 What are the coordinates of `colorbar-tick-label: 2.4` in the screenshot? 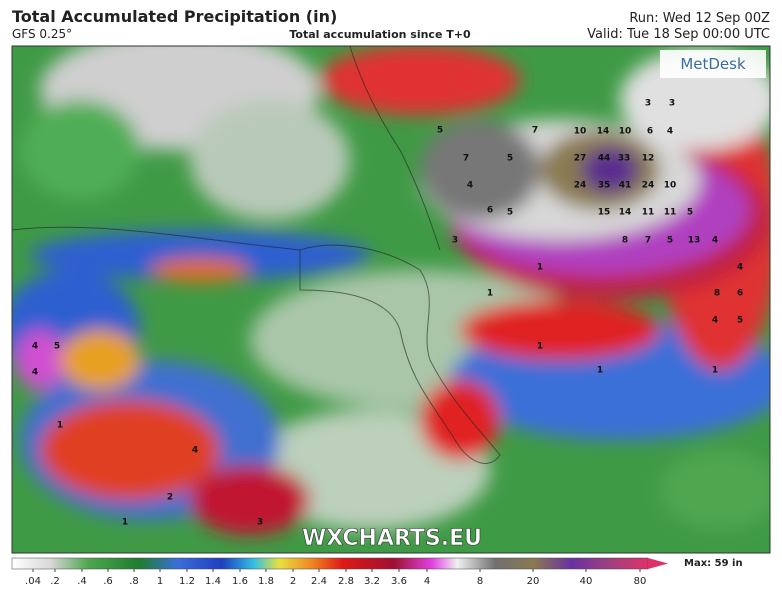 It's located at (319, 581).